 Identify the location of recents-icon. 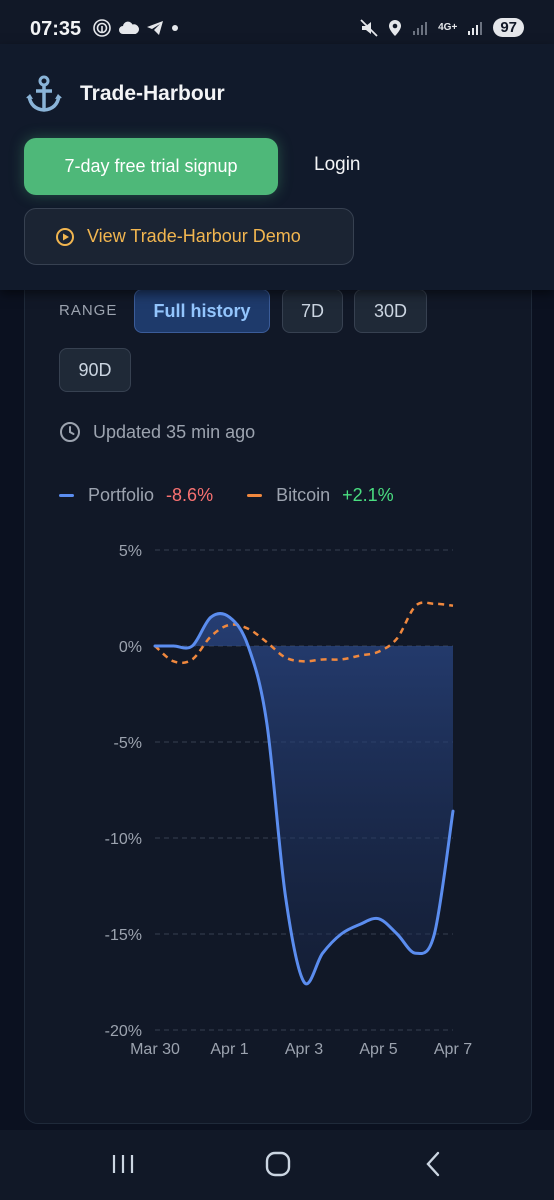
(123, 1164).